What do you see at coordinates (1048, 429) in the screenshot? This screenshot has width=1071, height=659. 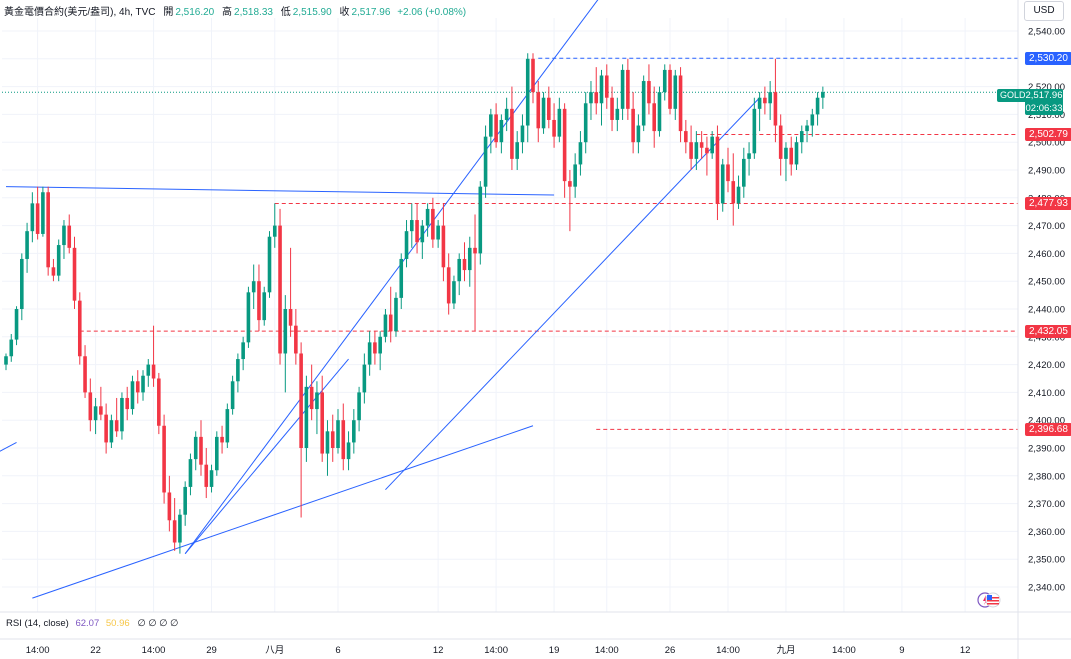 I see `price-level-tag: 2,396.68` at bounding box center [1048, 429].